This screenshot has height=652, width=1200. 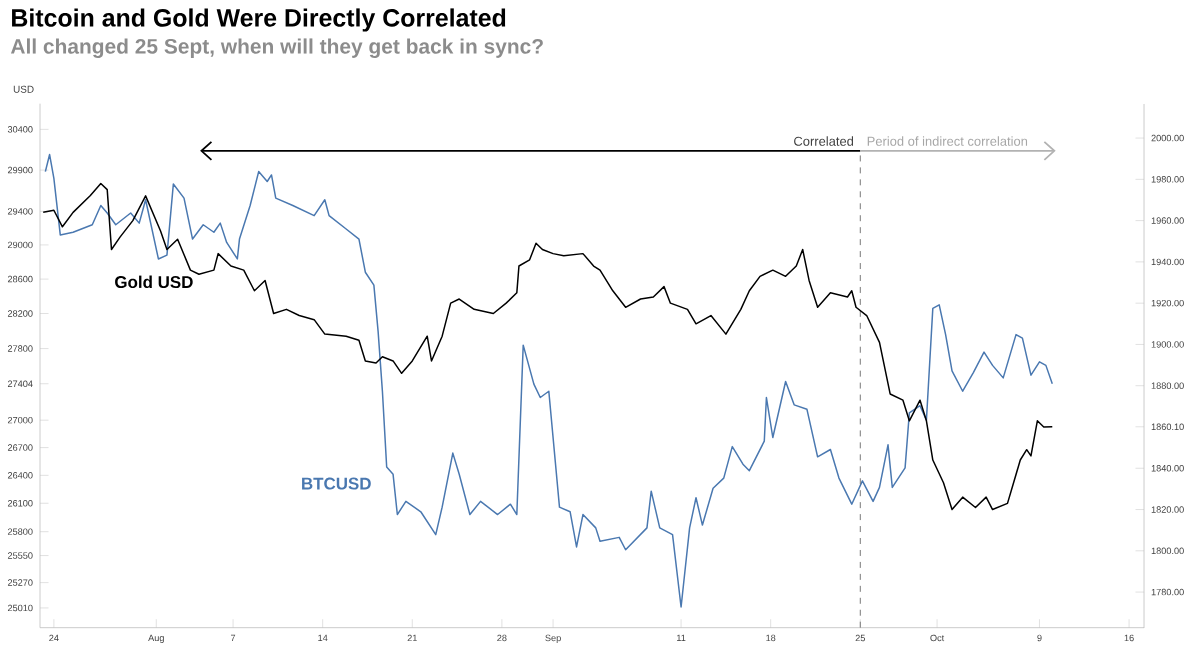 What do you see at coordinates (154, 282) in the screenshot?
I see `series-label: Gold USD` at bounding box center [154, 282].